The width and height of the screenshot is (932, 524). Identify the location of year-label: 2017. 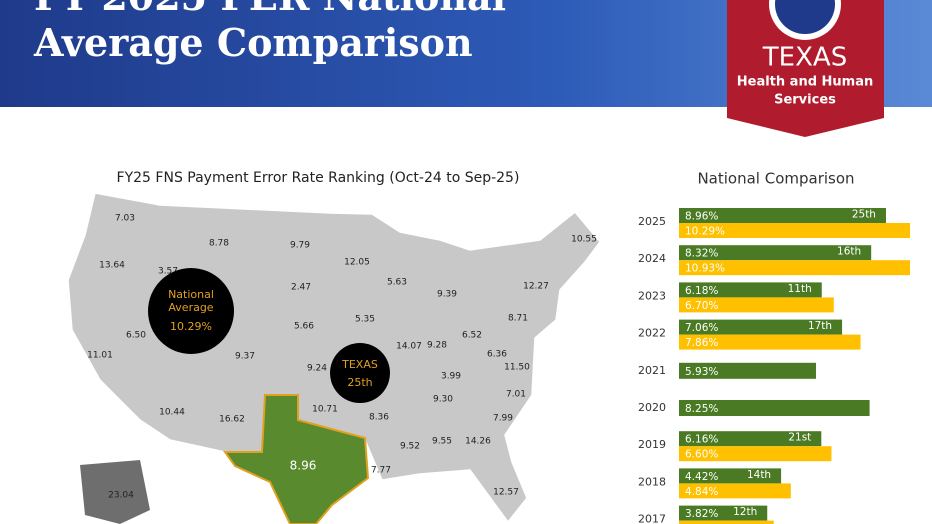
(652, 518).